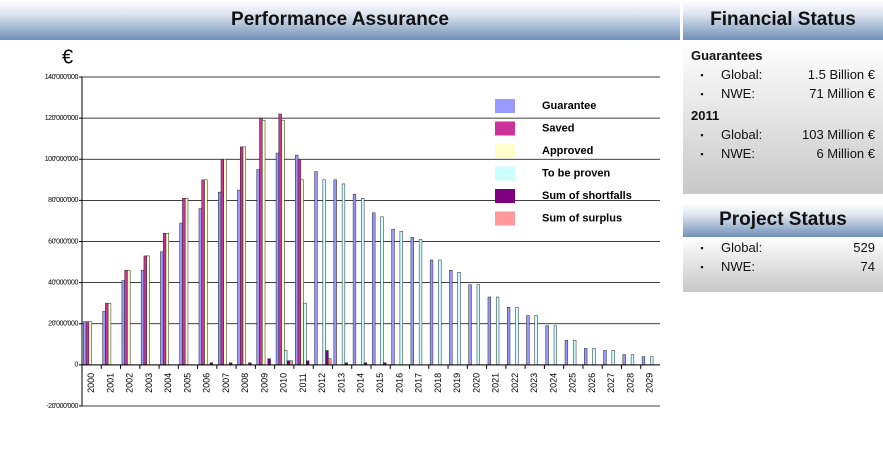  Describe the element at coordinates (515, 383) in the screenshot. I see `x-tick-label: 2022` at that location.